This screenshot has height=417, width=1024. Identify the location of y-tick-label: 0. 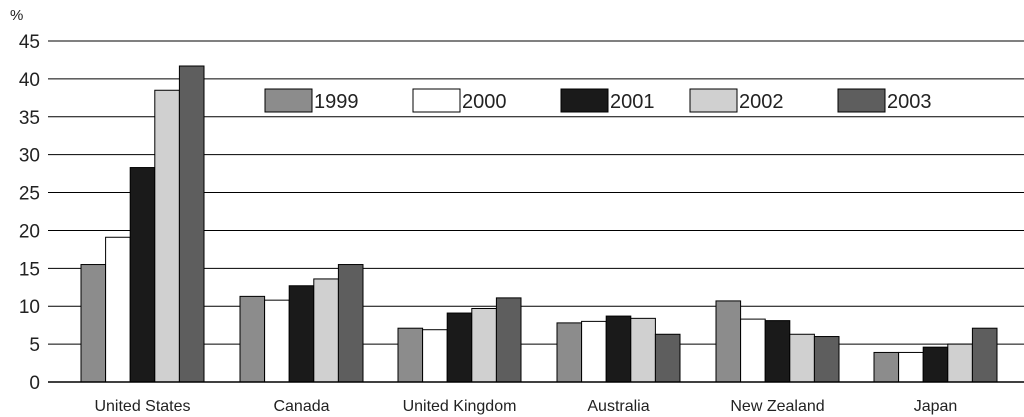
(34, 383).